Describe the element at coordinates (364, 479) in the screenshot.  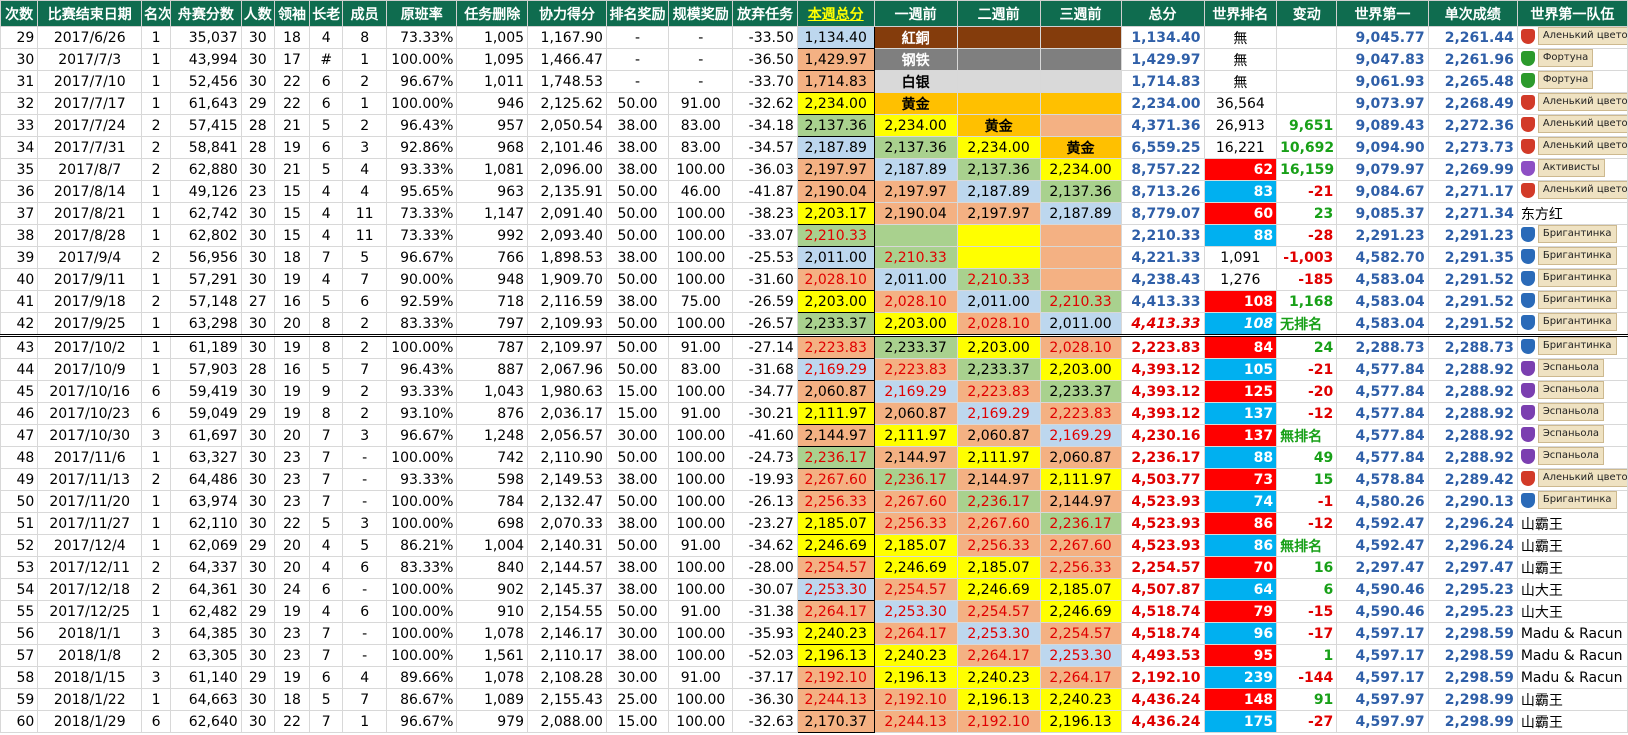
I see `cell-regulars: -` at that location.